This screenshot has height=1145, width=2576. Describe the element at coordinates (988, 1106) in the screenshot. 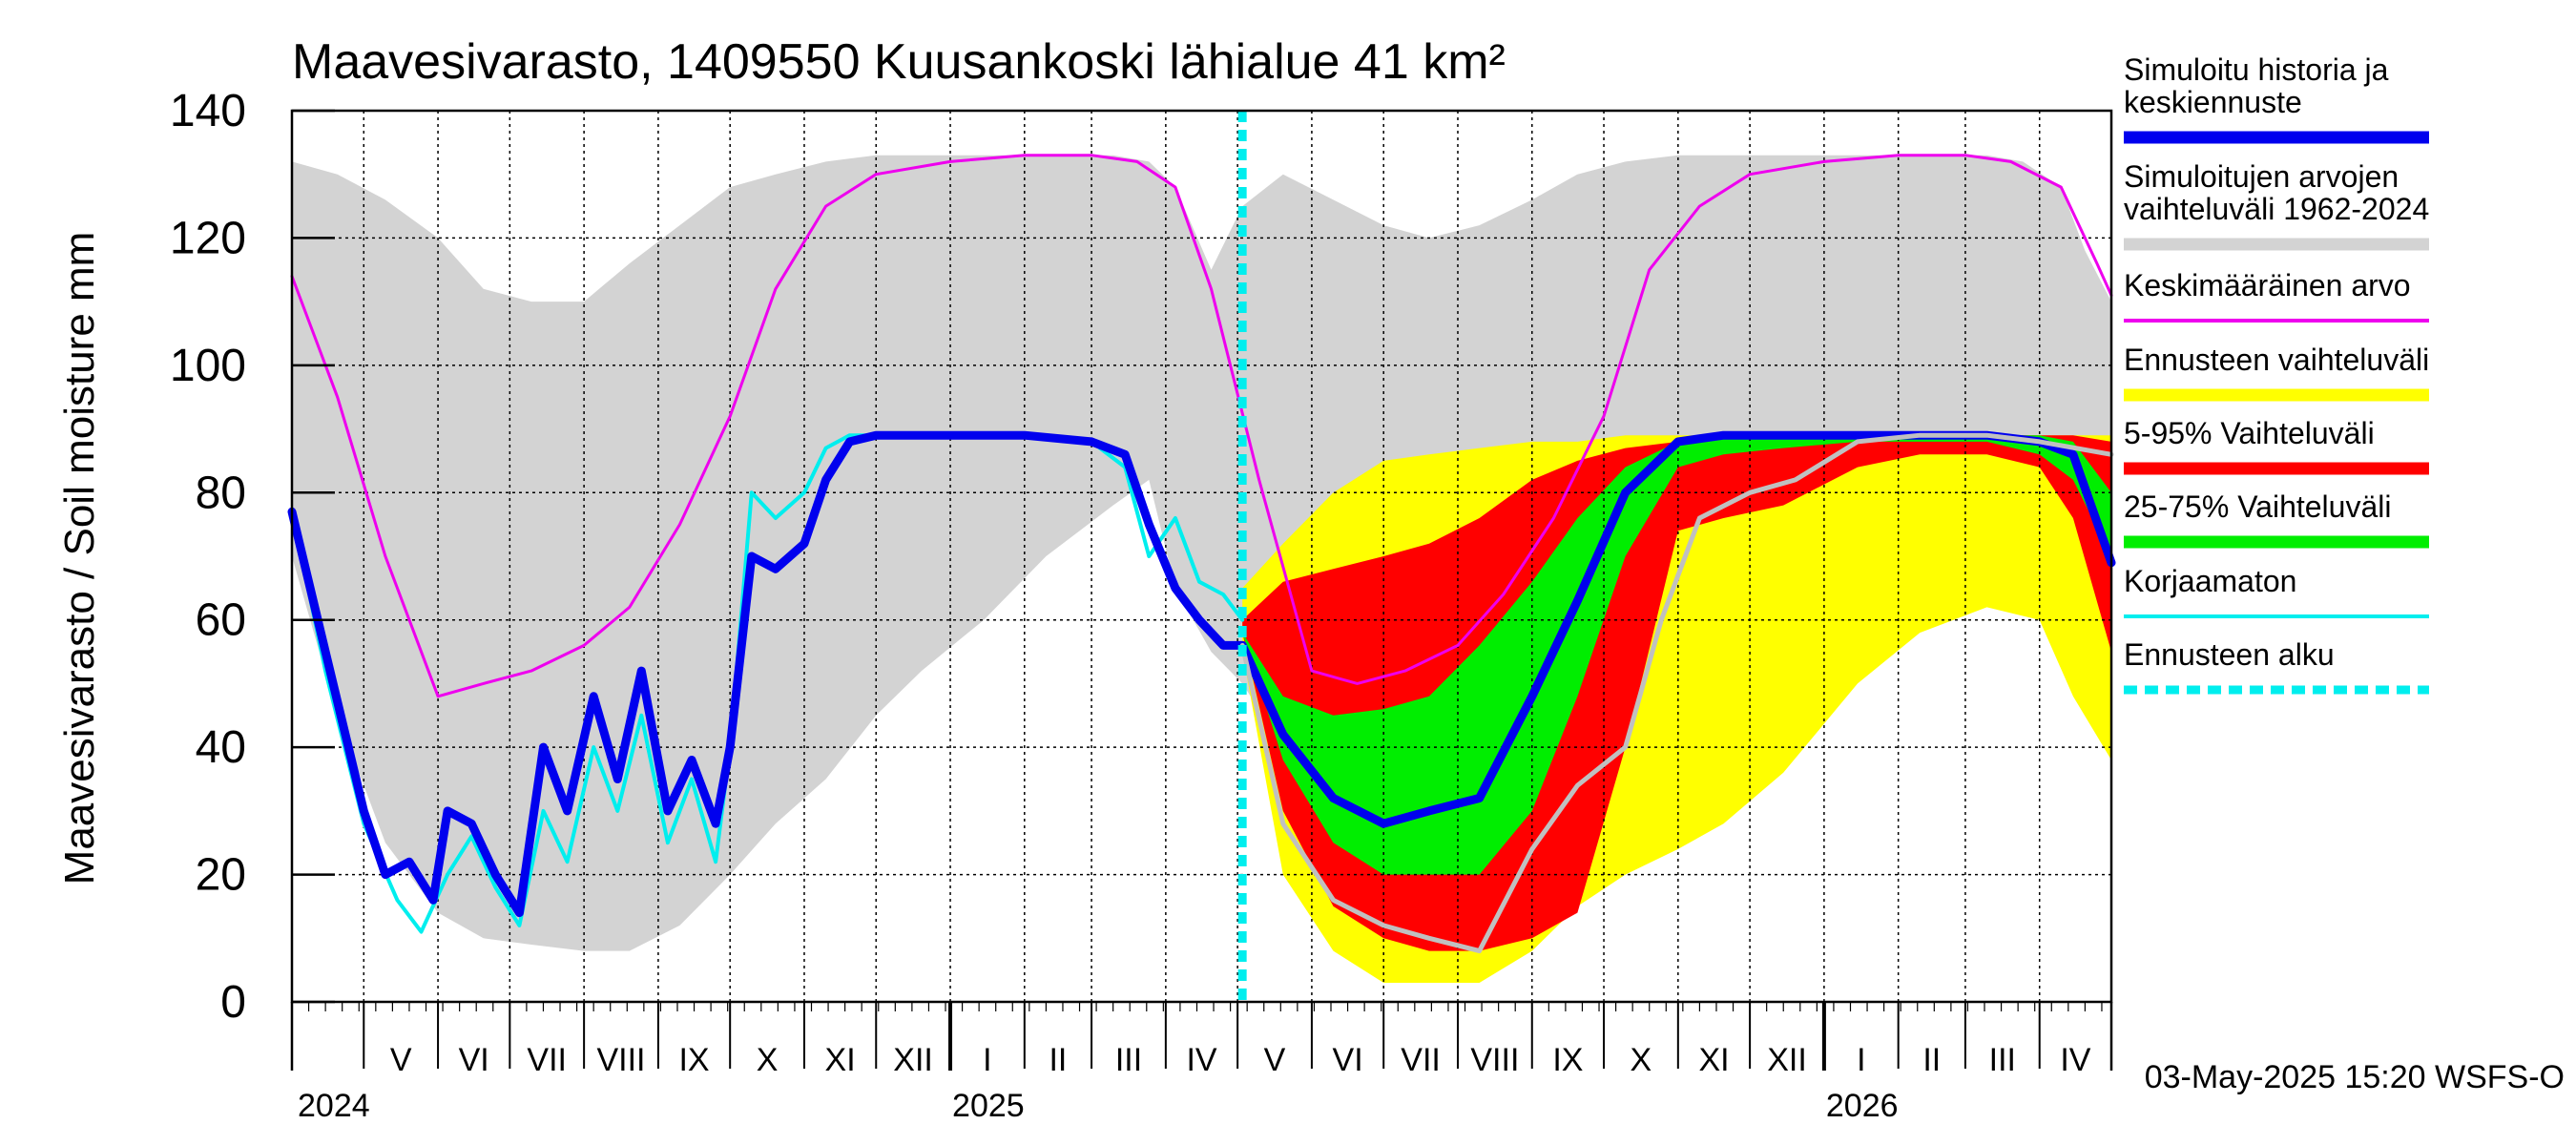

I see `x-year-label: 2025` at that location.